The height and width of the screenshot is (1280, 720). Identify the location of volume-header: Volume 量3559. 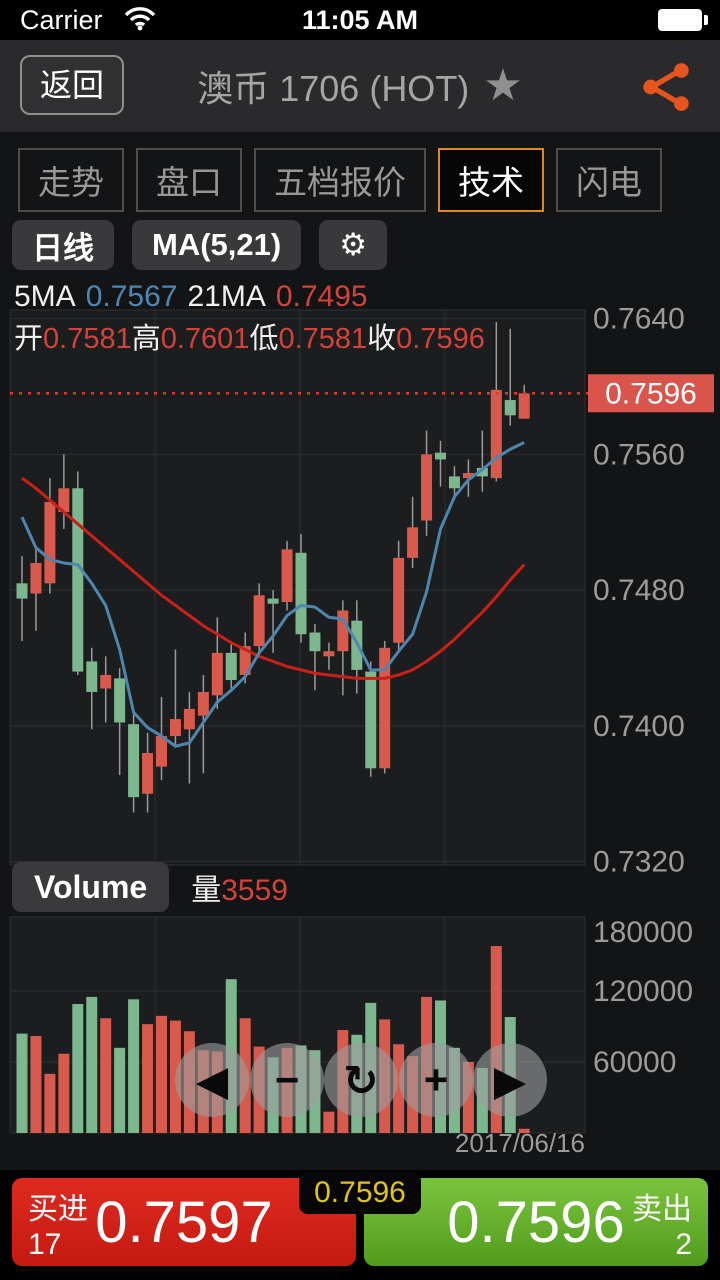
(150, 887).